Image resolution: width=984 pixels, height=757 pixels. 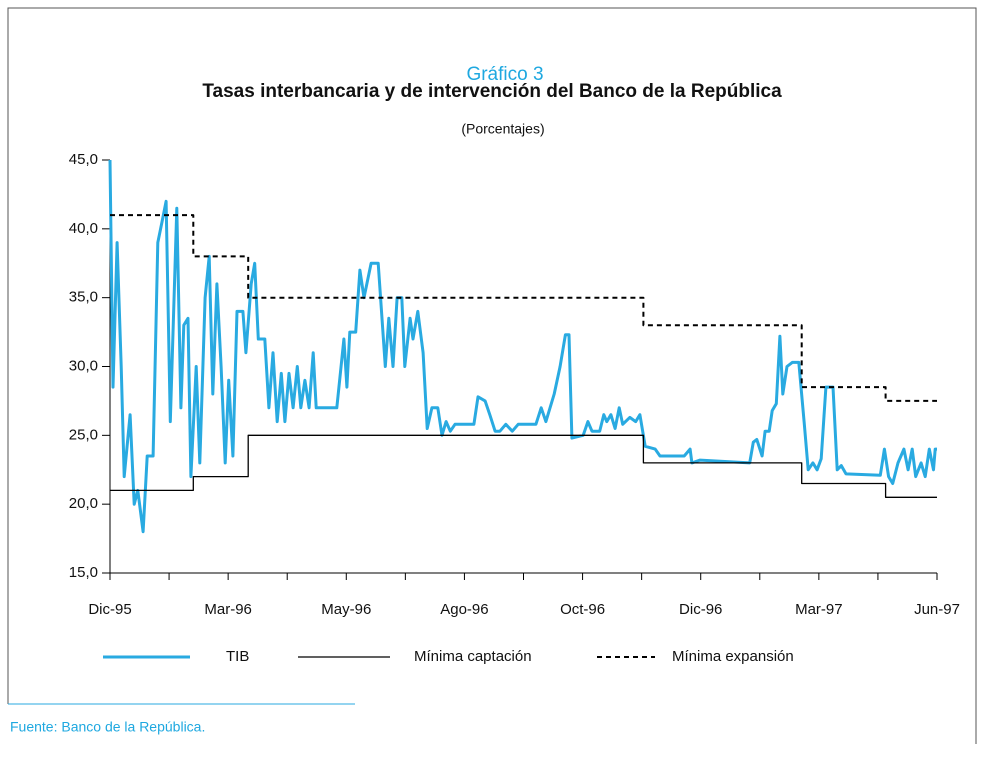 I want to click on y-tick-label: 25,0, so click(x=83, y=434).